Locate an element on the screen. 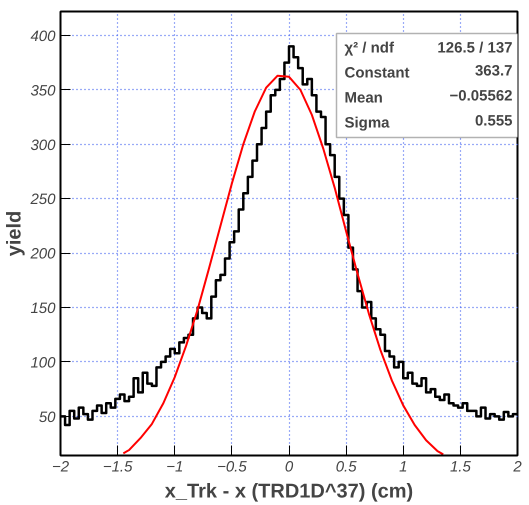 This screenshot has width=529, height=505. annotation: Mean is located at coordinates (363, 98).